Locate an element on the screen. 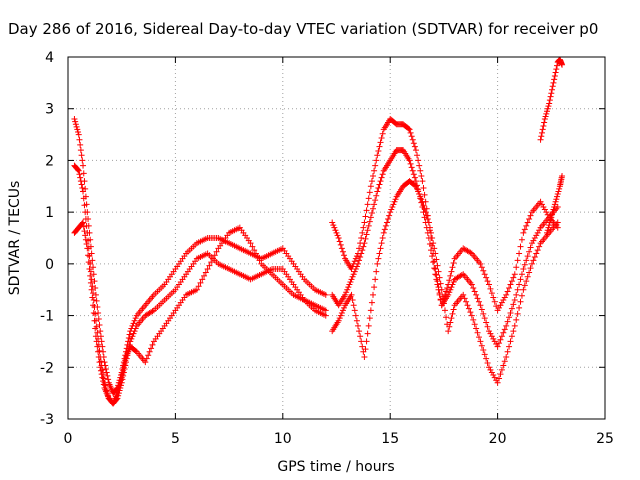 This screenshot has width=640, height=480. x-axis-label: GPS time / hours is located at coordinates (335, 467).